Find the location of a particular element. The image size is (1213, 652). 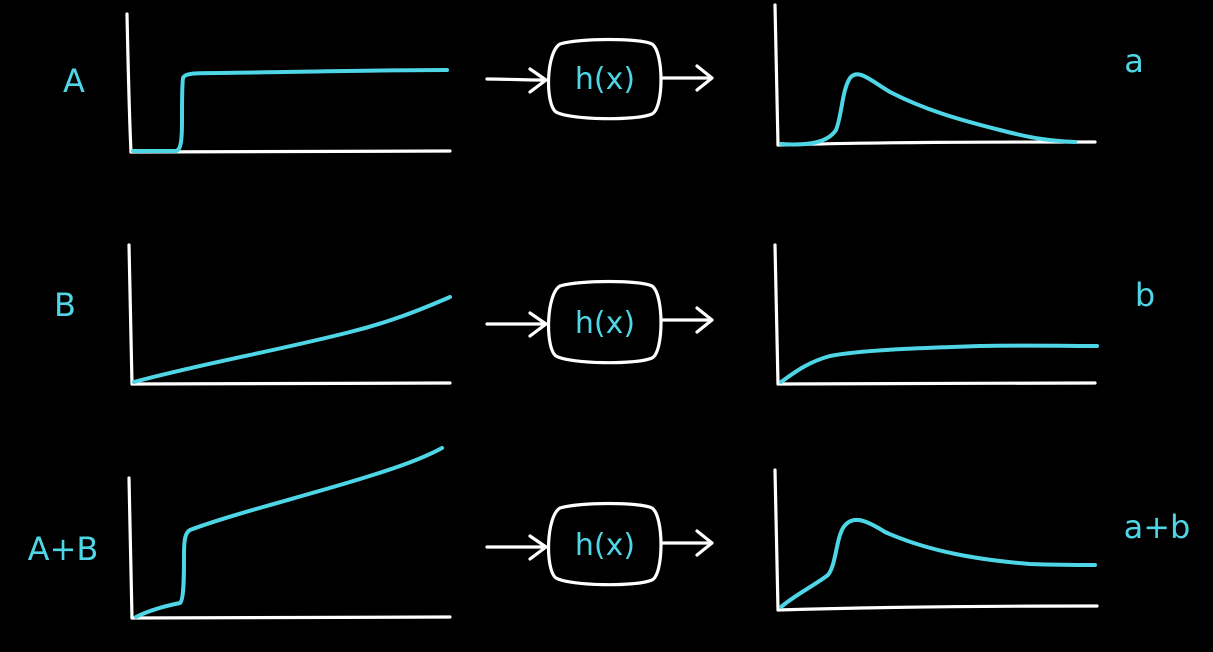

output-curve-peak-plateau is located at coordinates (938, 563).